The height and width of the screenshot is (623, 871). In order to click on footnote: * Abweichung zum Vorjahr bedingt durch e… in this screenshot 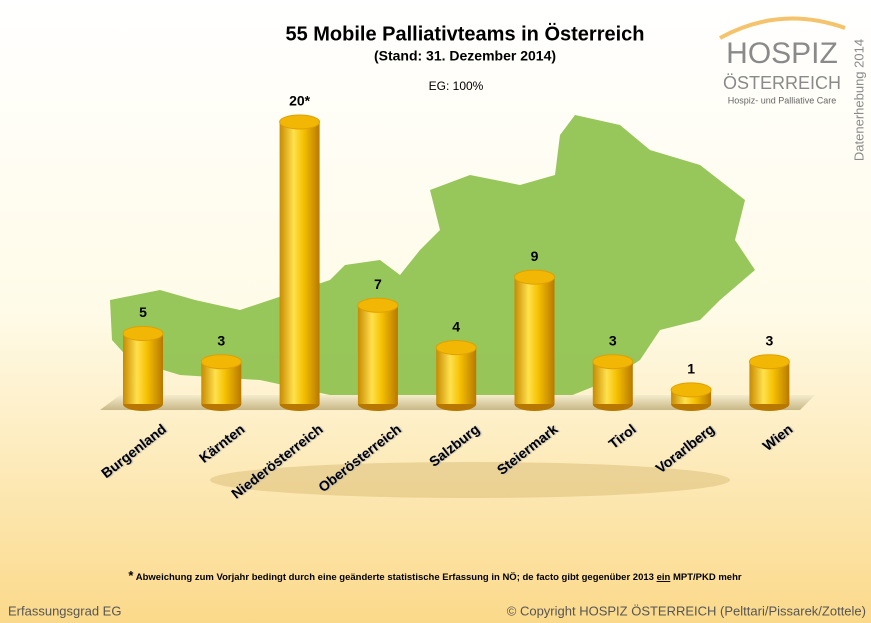, I will do `click(435, 575)`.